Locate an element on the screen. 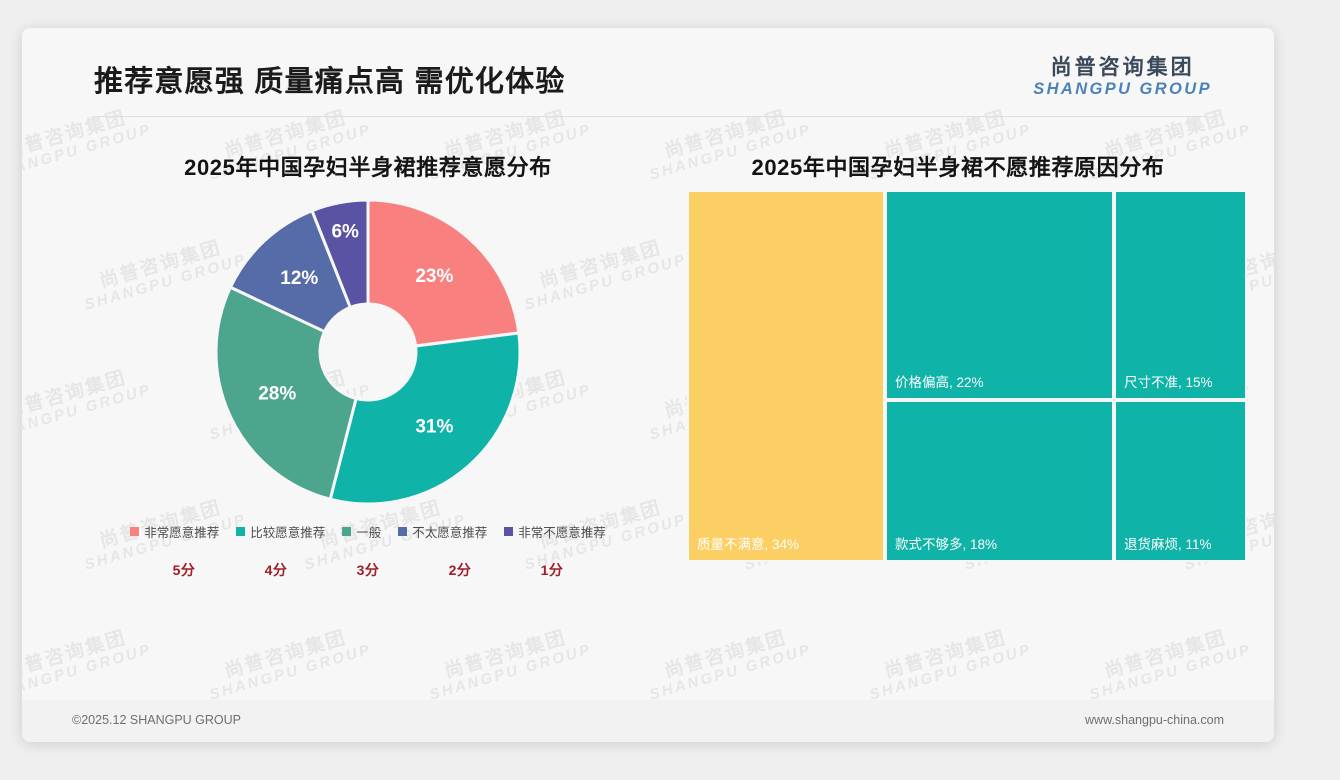 The width and height of the screenshot is (1340, 780). legend-item-5: 非常不愿意推荐 is located at coordinates (555, 531).